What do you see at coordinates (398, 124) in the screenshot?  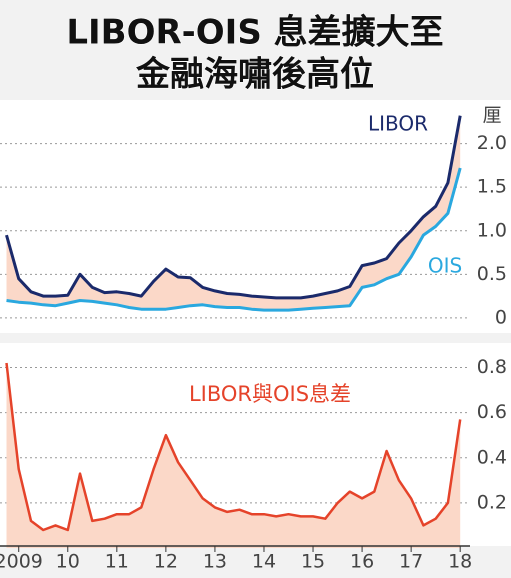 I see `series-label: LIBOR` at bounding box center [398, 124].